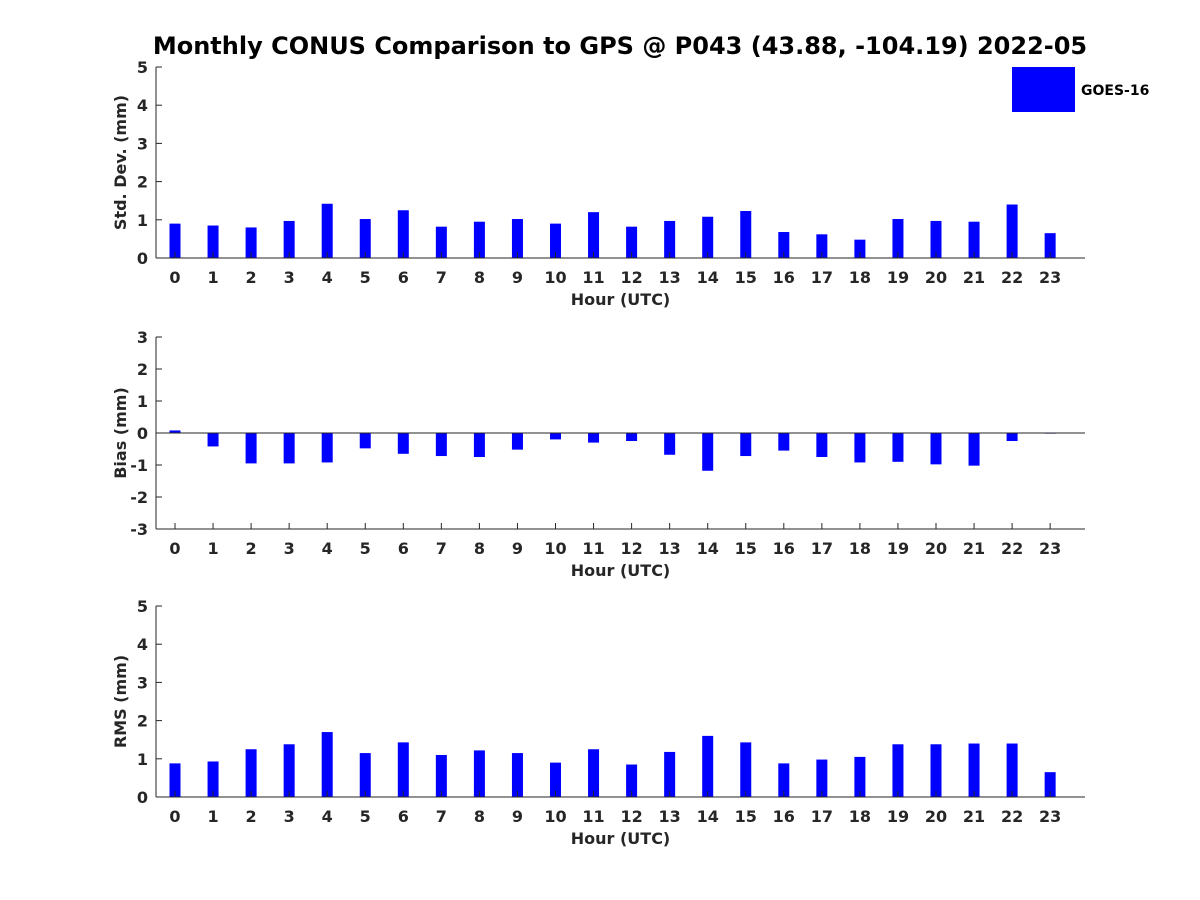  Describe the element at coordinates (860, 816) in the screenshot. I see `rms-x-tick-label: 18` at that location.